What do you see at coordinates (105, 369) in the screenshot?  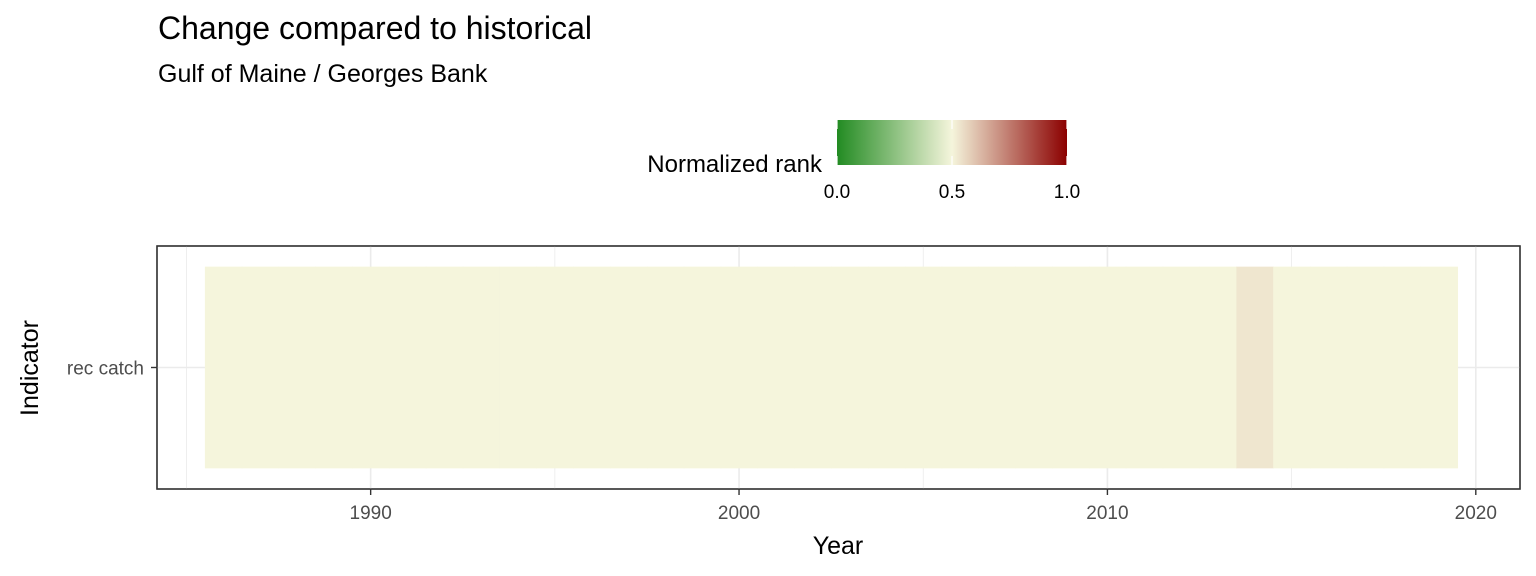 I see `y-tick-label: rec catch` at bounding box center [105, 369].